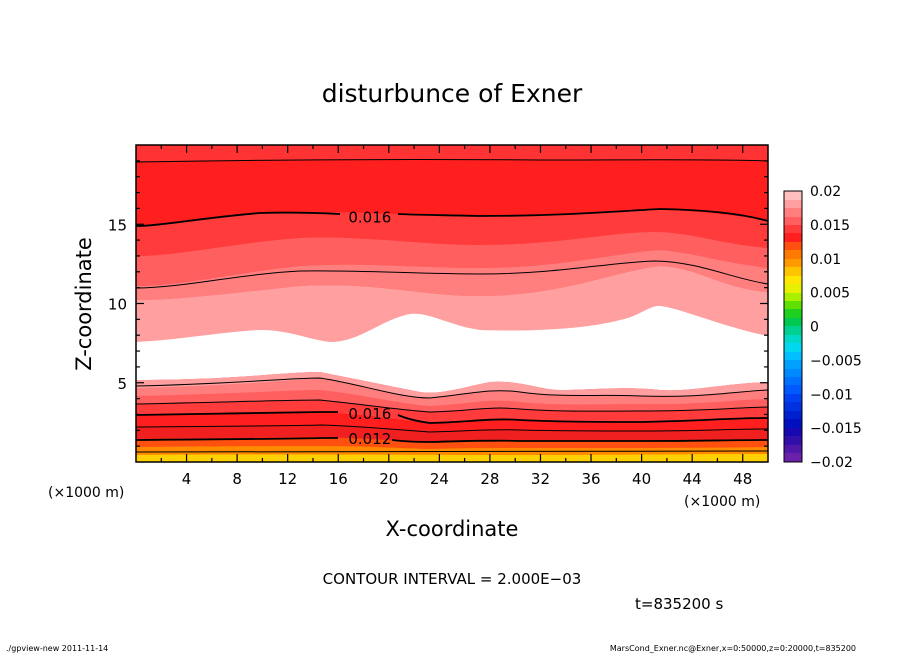  What do you see at coordinates (489, 479) in the screenshot?
I see `x-tick-label: 28` at bounding box center [489, 479].